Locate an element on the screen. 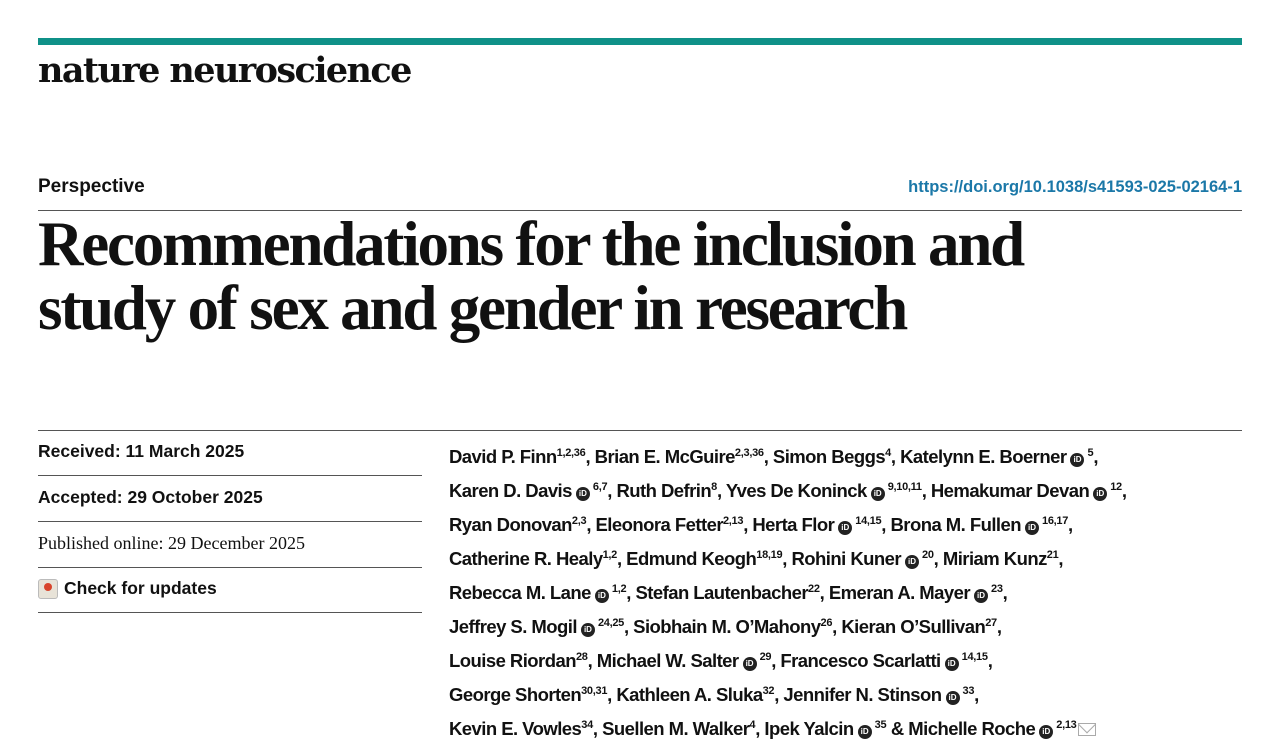  author-name: Yves De Koninck is located at coordinates (796, 490).